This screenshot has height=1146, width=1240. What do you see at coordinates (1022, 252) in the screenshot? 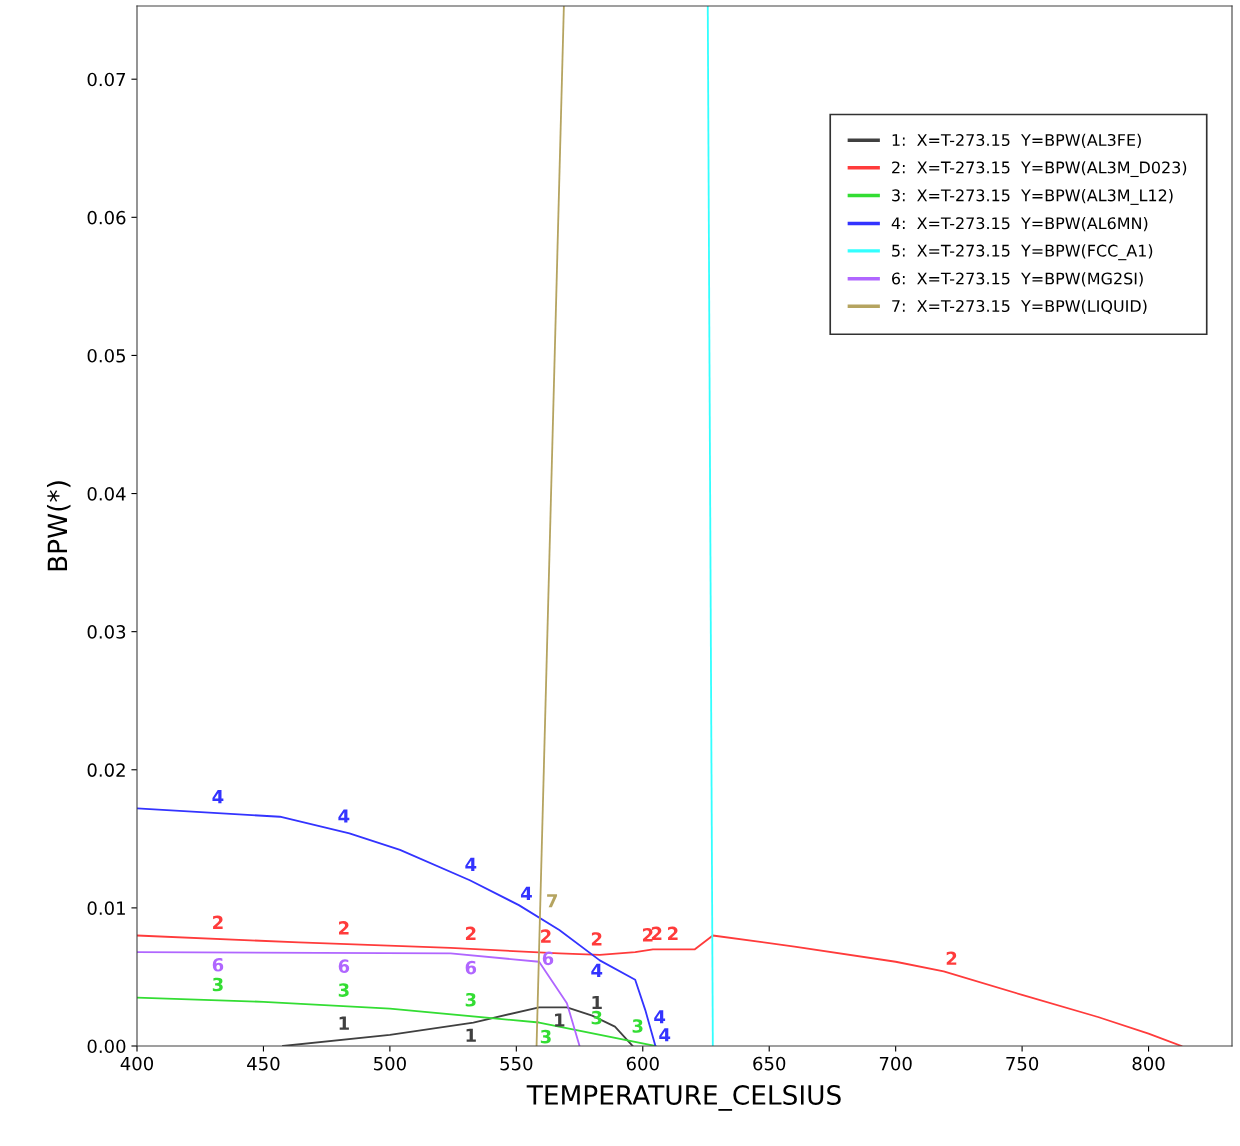
I see `legend-label: 5: X=T-273.15 Y=BPW(FCC_A1)` at bounding box center [1022, 252].